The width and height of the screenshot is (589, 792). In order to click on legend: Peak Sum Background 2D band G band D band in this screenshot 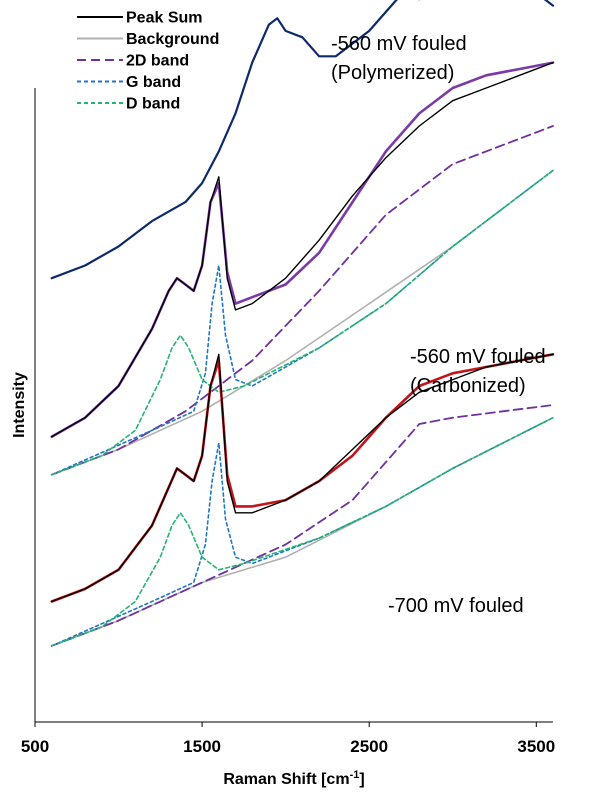, I will do `click(148, 61)`.